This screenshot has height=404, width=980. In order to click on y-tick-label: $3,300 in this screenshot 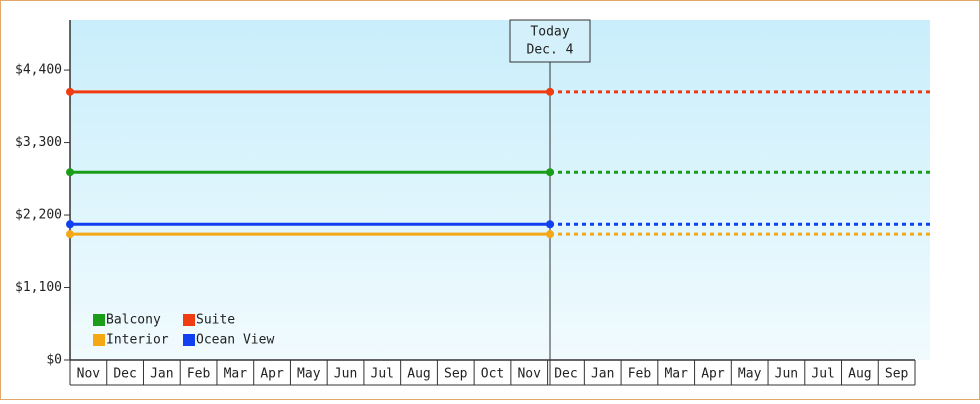, I will do `click(38, 142)`.